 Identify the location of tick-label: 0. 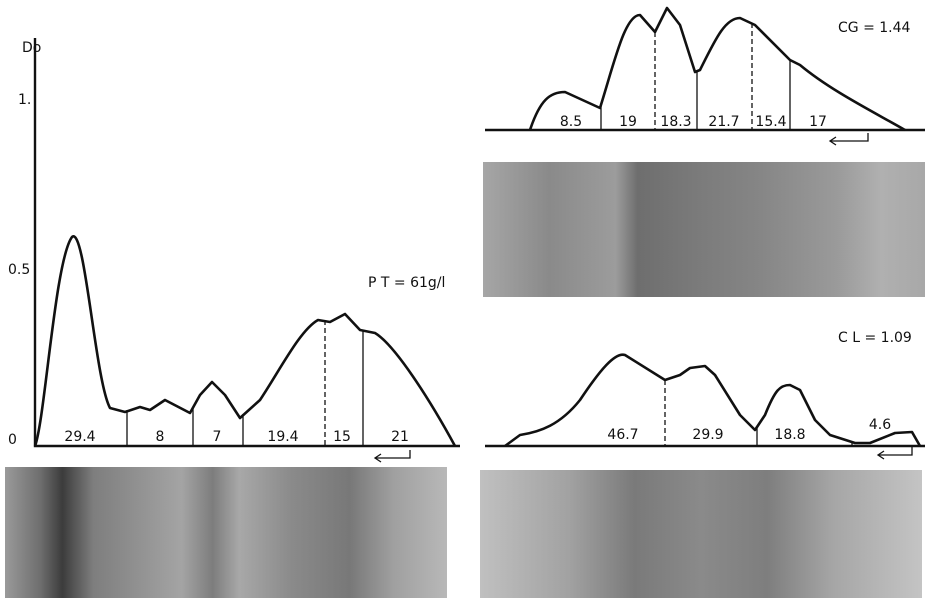
(12, 440).